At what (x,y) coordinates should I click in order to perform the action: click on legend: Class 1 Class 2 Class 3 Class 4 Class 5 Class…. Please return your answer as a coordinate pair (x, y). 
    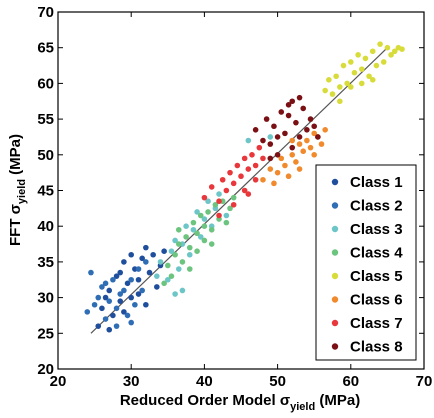
    Looking at the image, I should click on (366, 262).